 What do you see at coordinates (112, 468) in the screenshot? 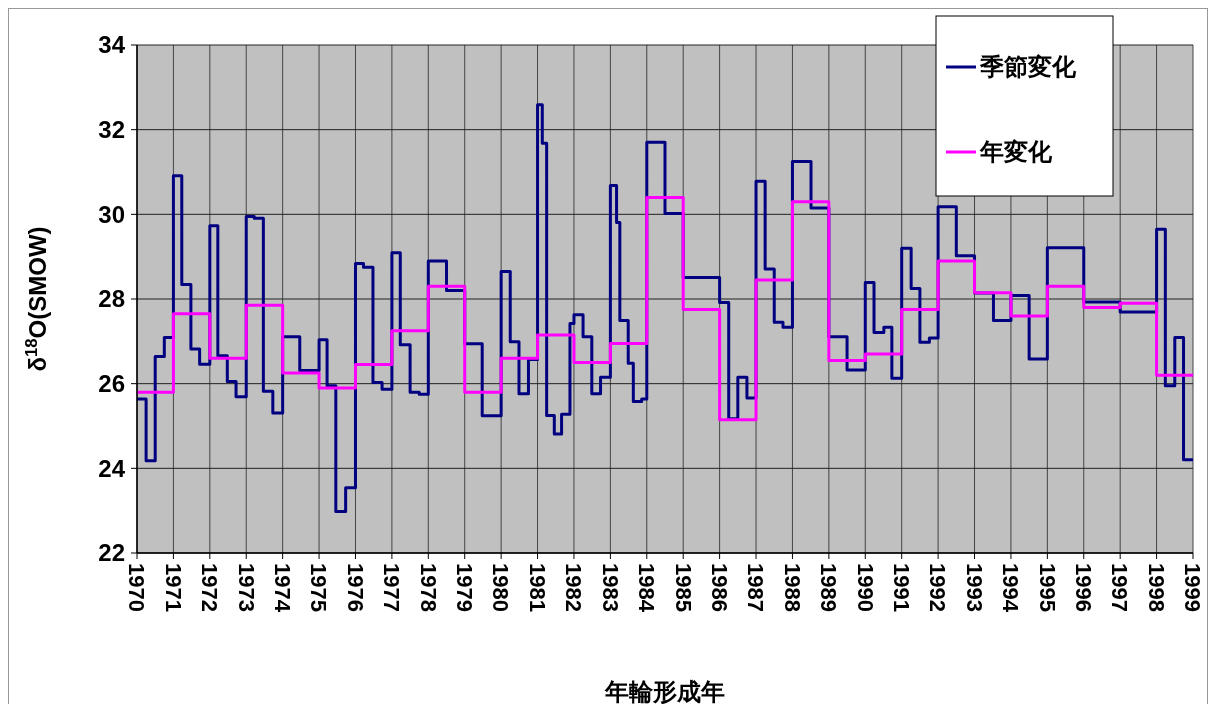
I see `y-tick-label: 24` at bounding box center [112, 468].